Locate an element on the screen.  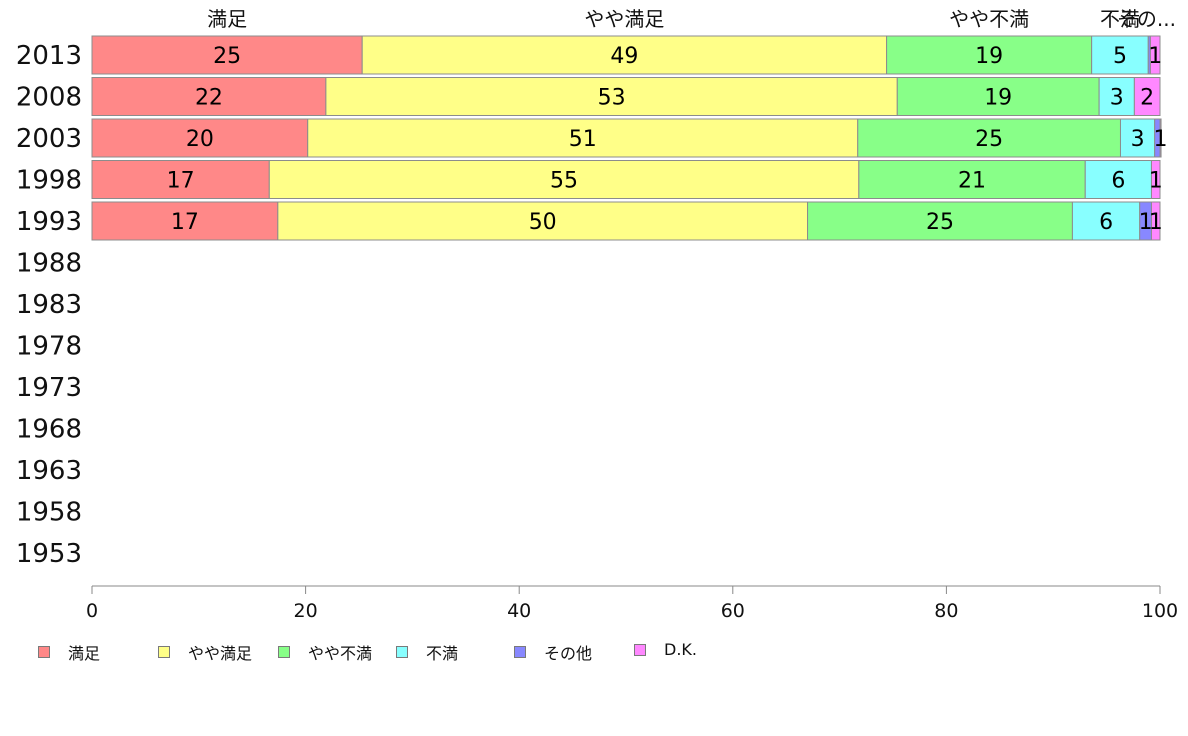
category-label: 2013 is located at coordinates (49, 56).